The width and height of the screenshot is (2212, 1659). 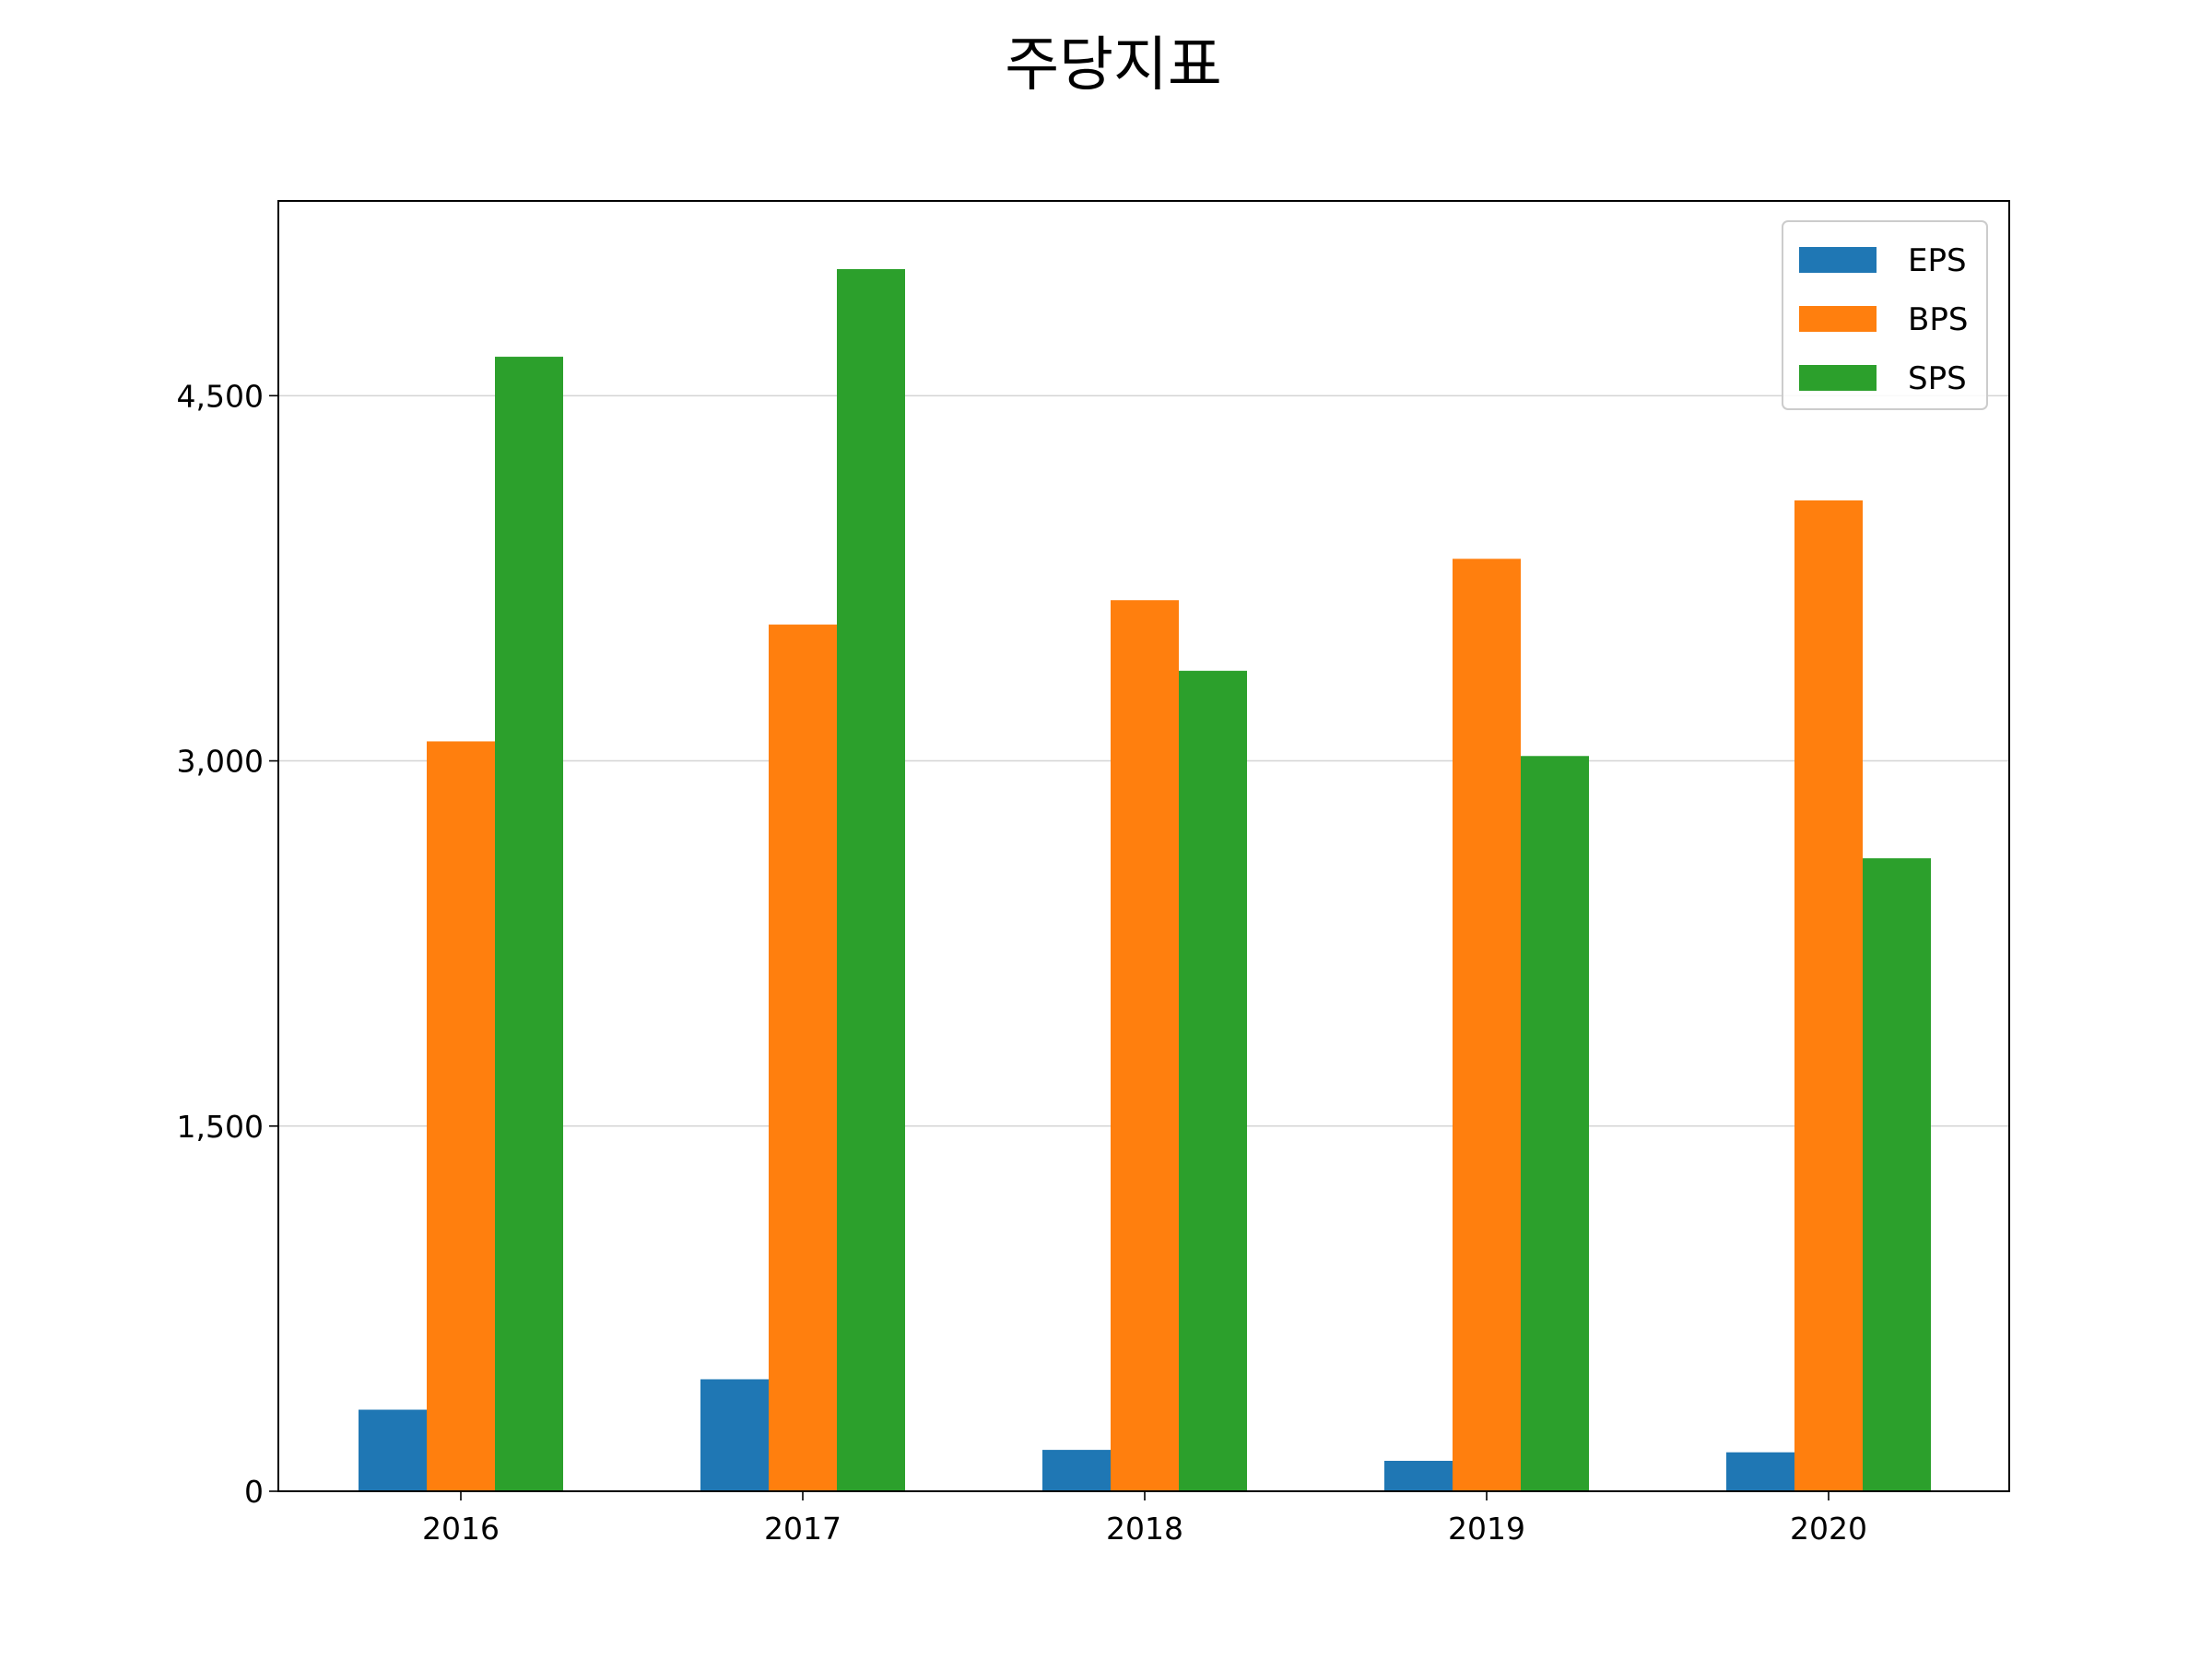 I want to click on legend-label-bps: BPS, so click(x=1938, y=319).